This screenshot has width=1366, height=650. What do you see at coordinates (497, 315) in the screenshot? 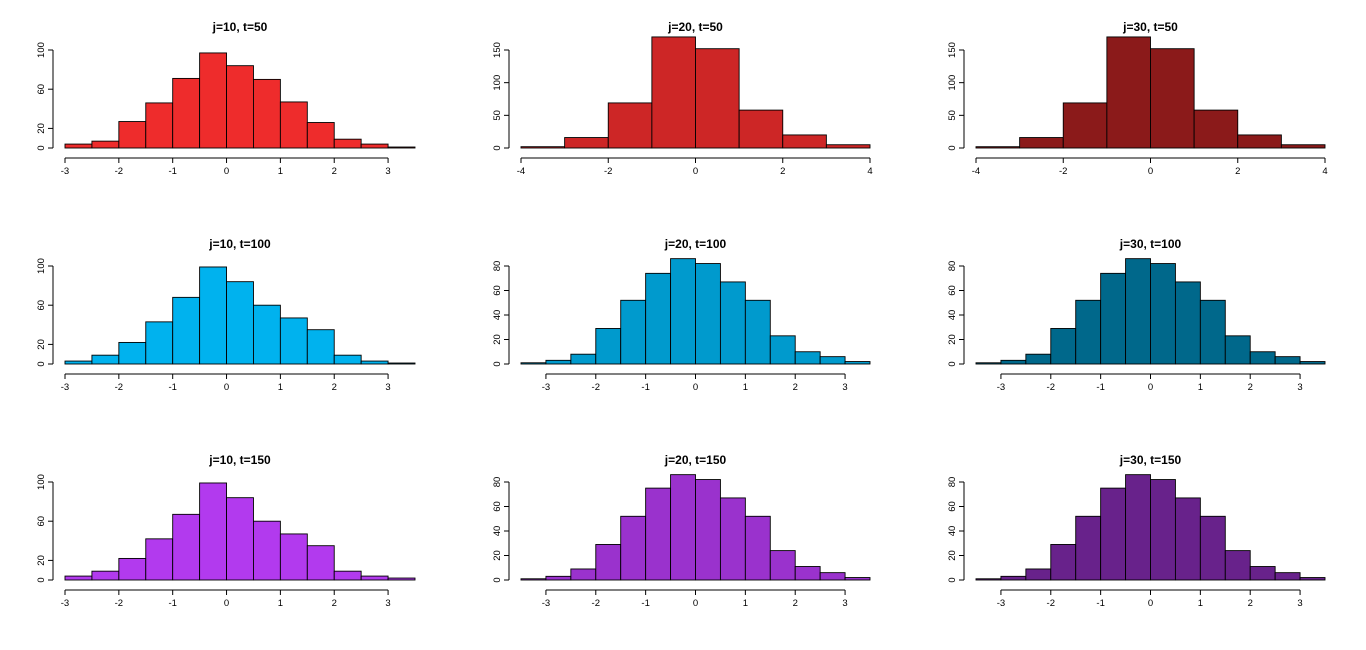
I see `y-tick-label: 40` at bounding box center [497, 315].